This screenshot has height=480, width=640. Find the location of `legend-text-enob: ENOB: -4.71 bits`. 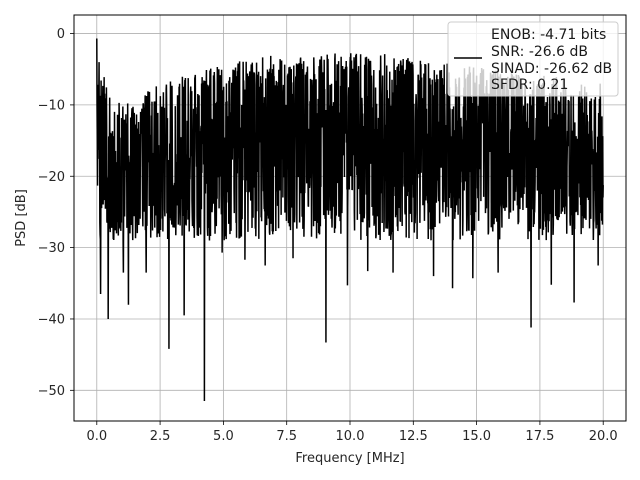

legend-text-enob: ENOB: -4.71 bits is located at coordinates (548, 35).